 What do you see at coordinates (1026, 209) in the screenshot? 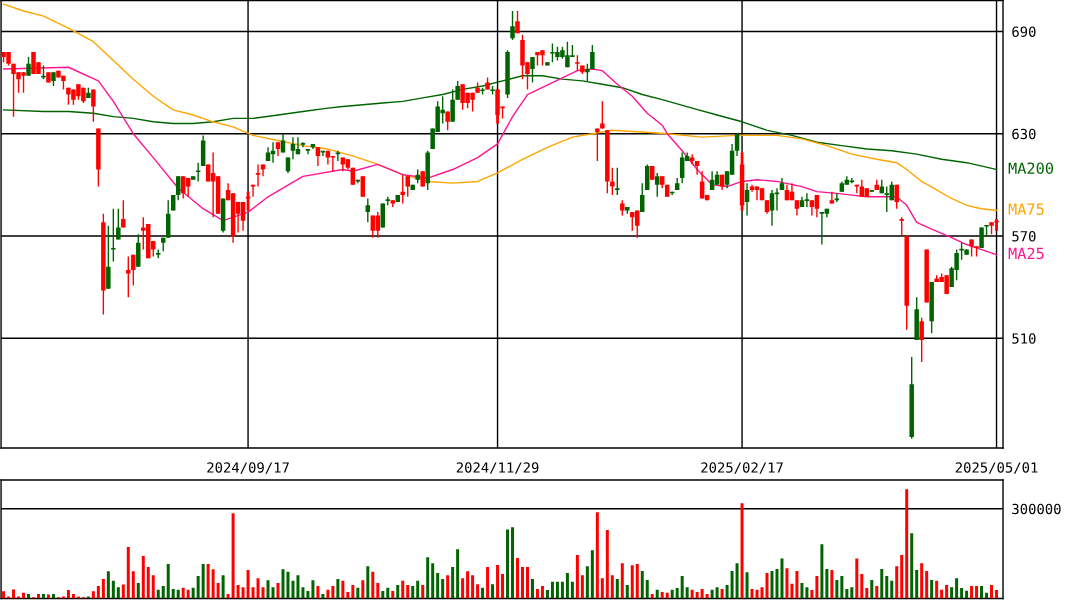
I see `series-label: MA75` at bounding box center [1026, 209].